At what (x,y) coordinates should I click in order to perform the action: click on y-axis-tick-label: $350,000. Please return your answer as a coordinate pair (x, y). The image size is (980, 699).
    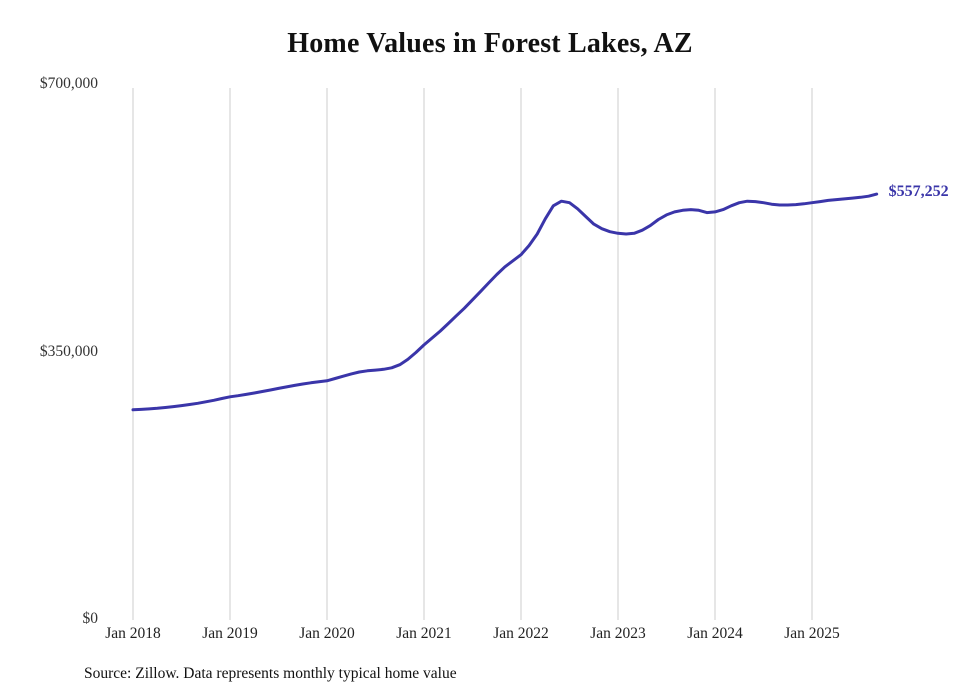
    Looking at the image, I should click on (68, 351).